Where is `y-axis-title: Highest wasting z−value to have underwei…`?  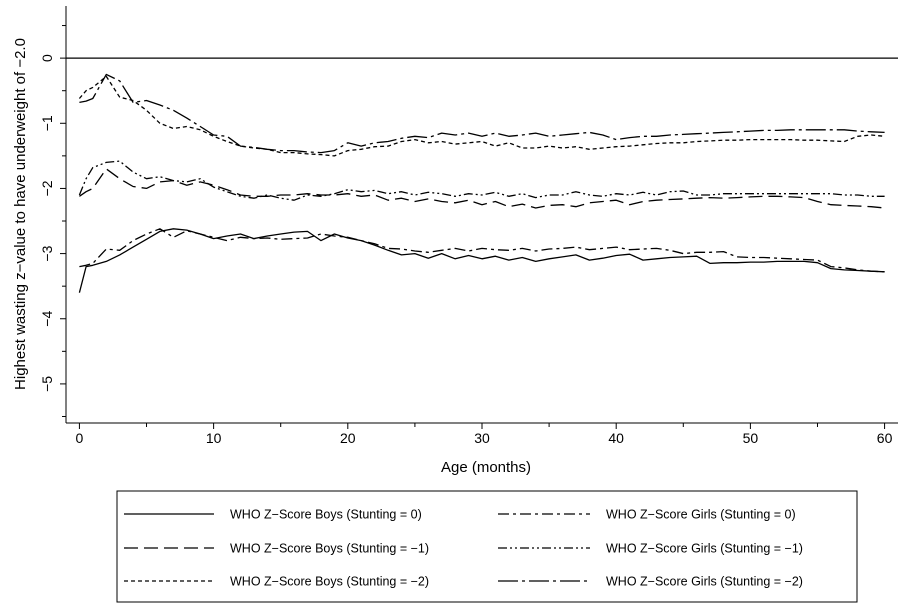 y-axis-title: Highest wasting z−value to have underwei… is located at coordinates (20, 214).